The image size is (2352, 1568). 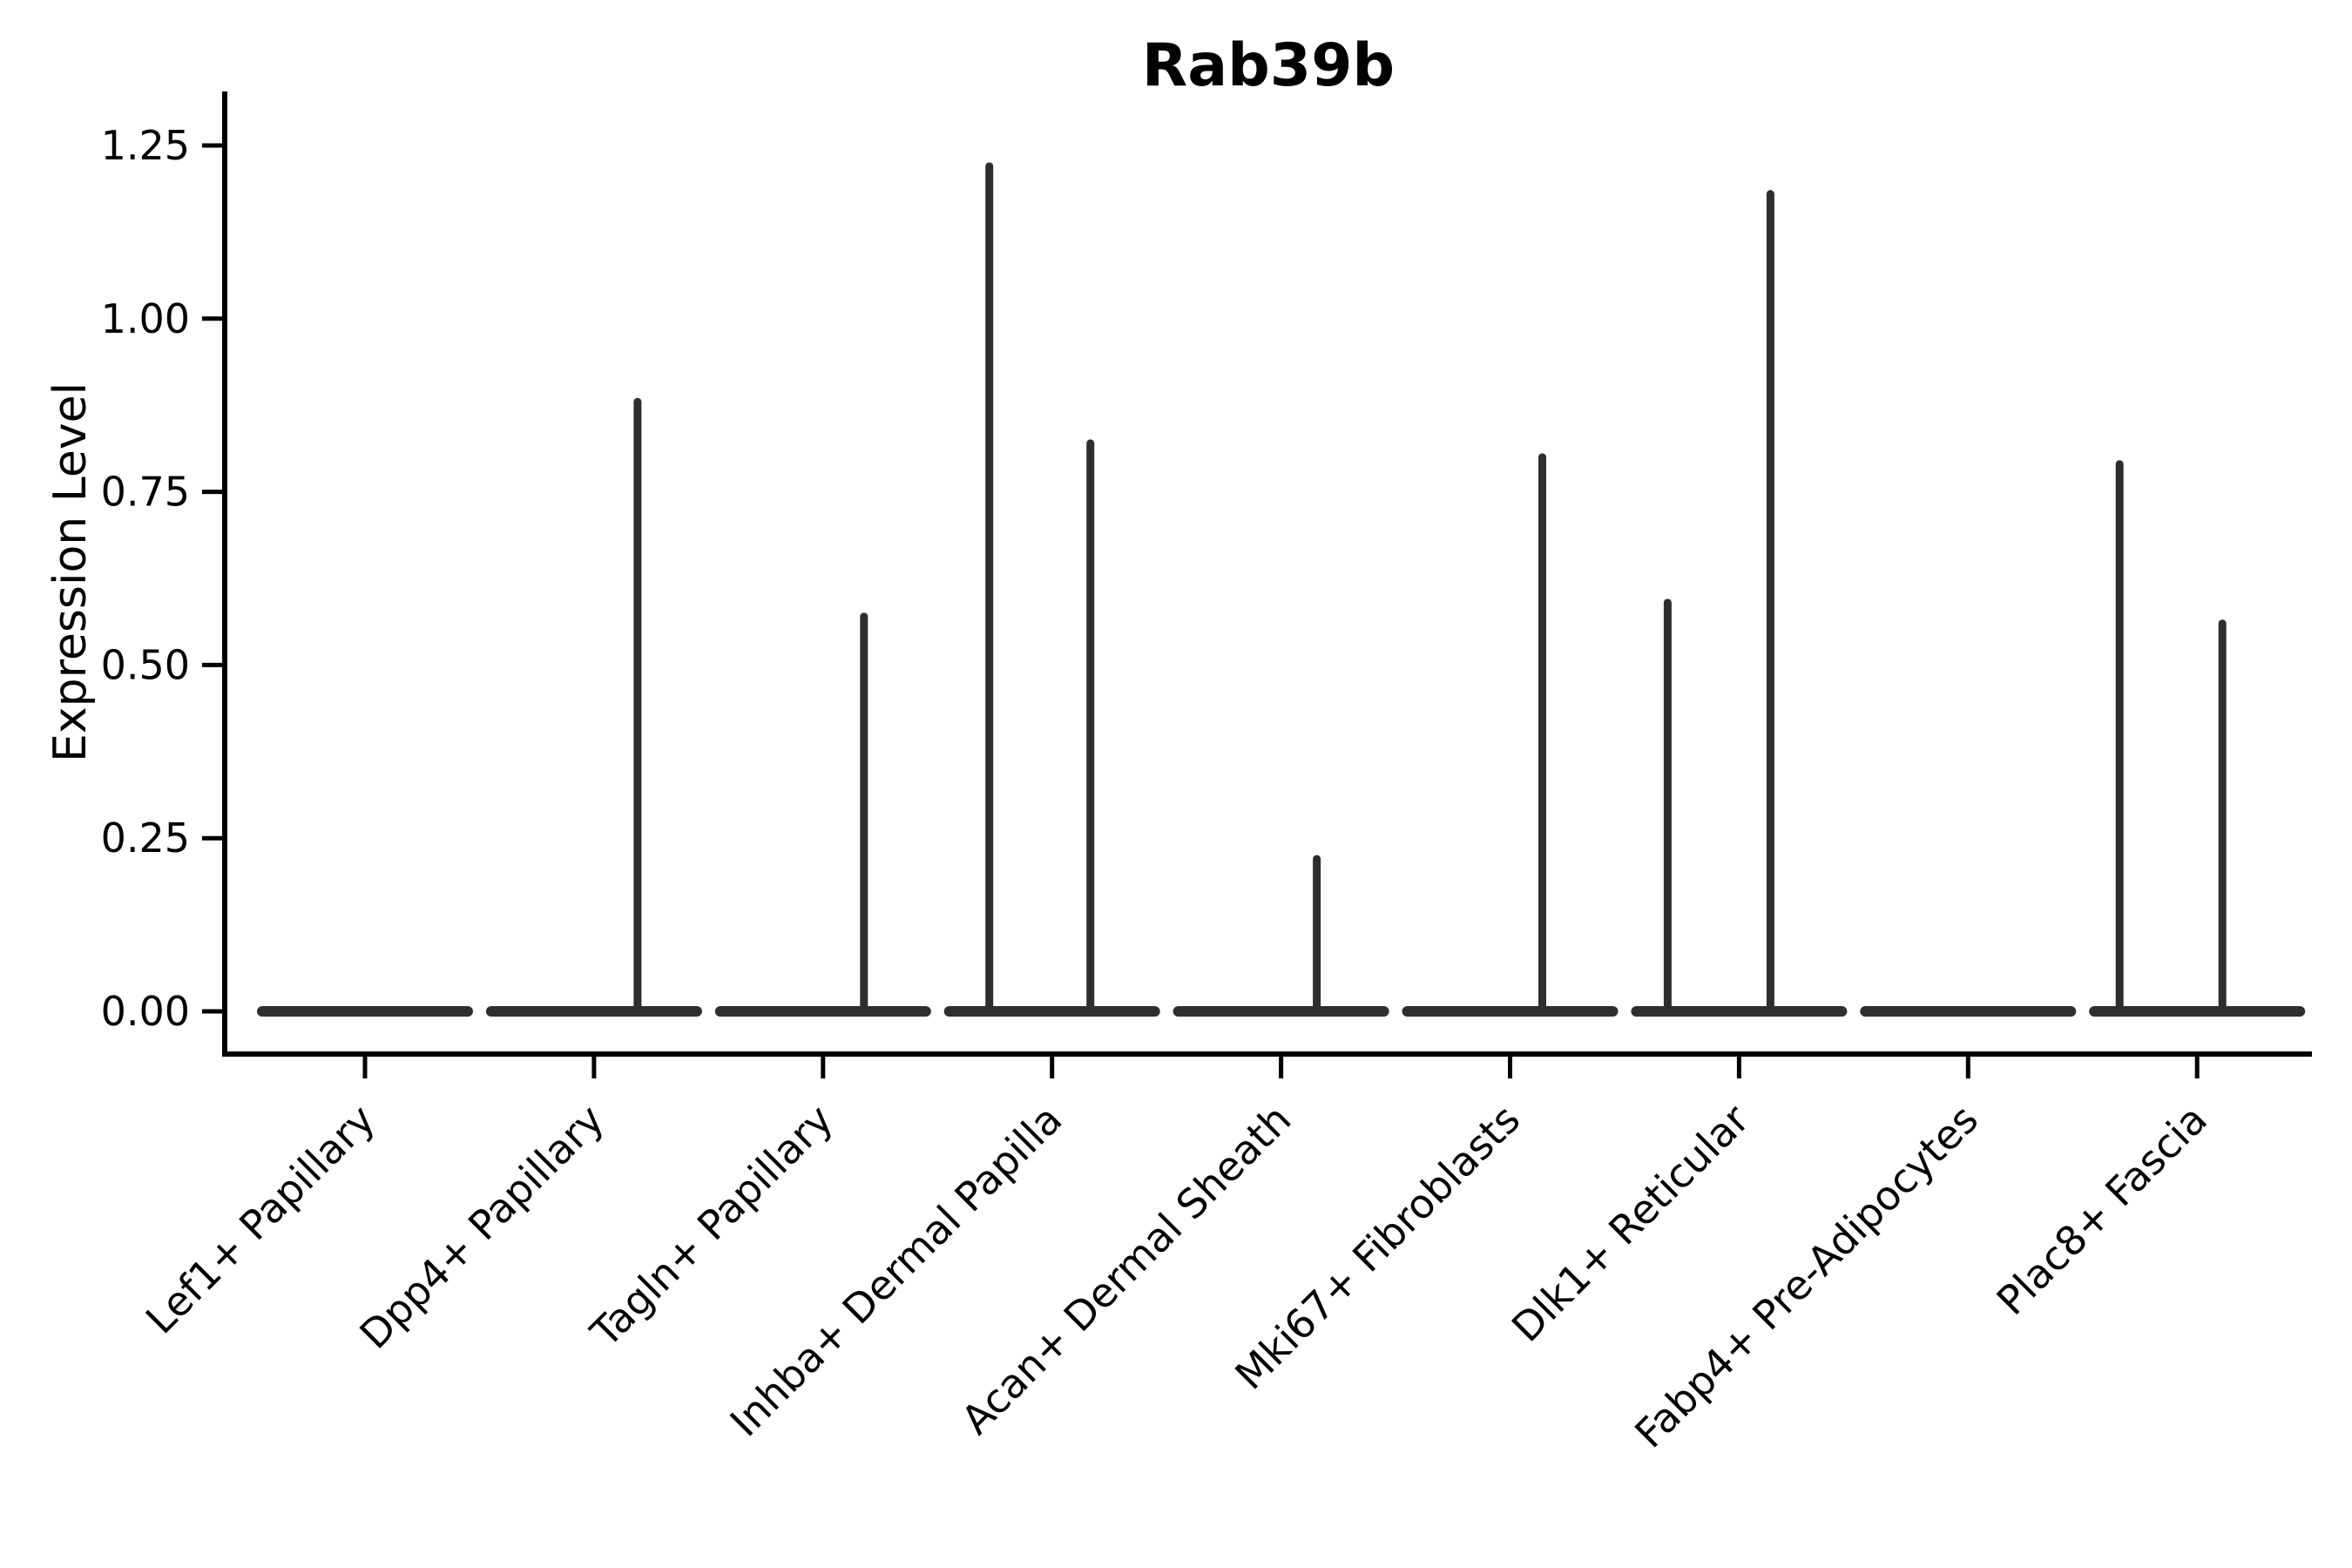 I want to click on violin-dlk1-reticular, so click(x=1739, y=603).